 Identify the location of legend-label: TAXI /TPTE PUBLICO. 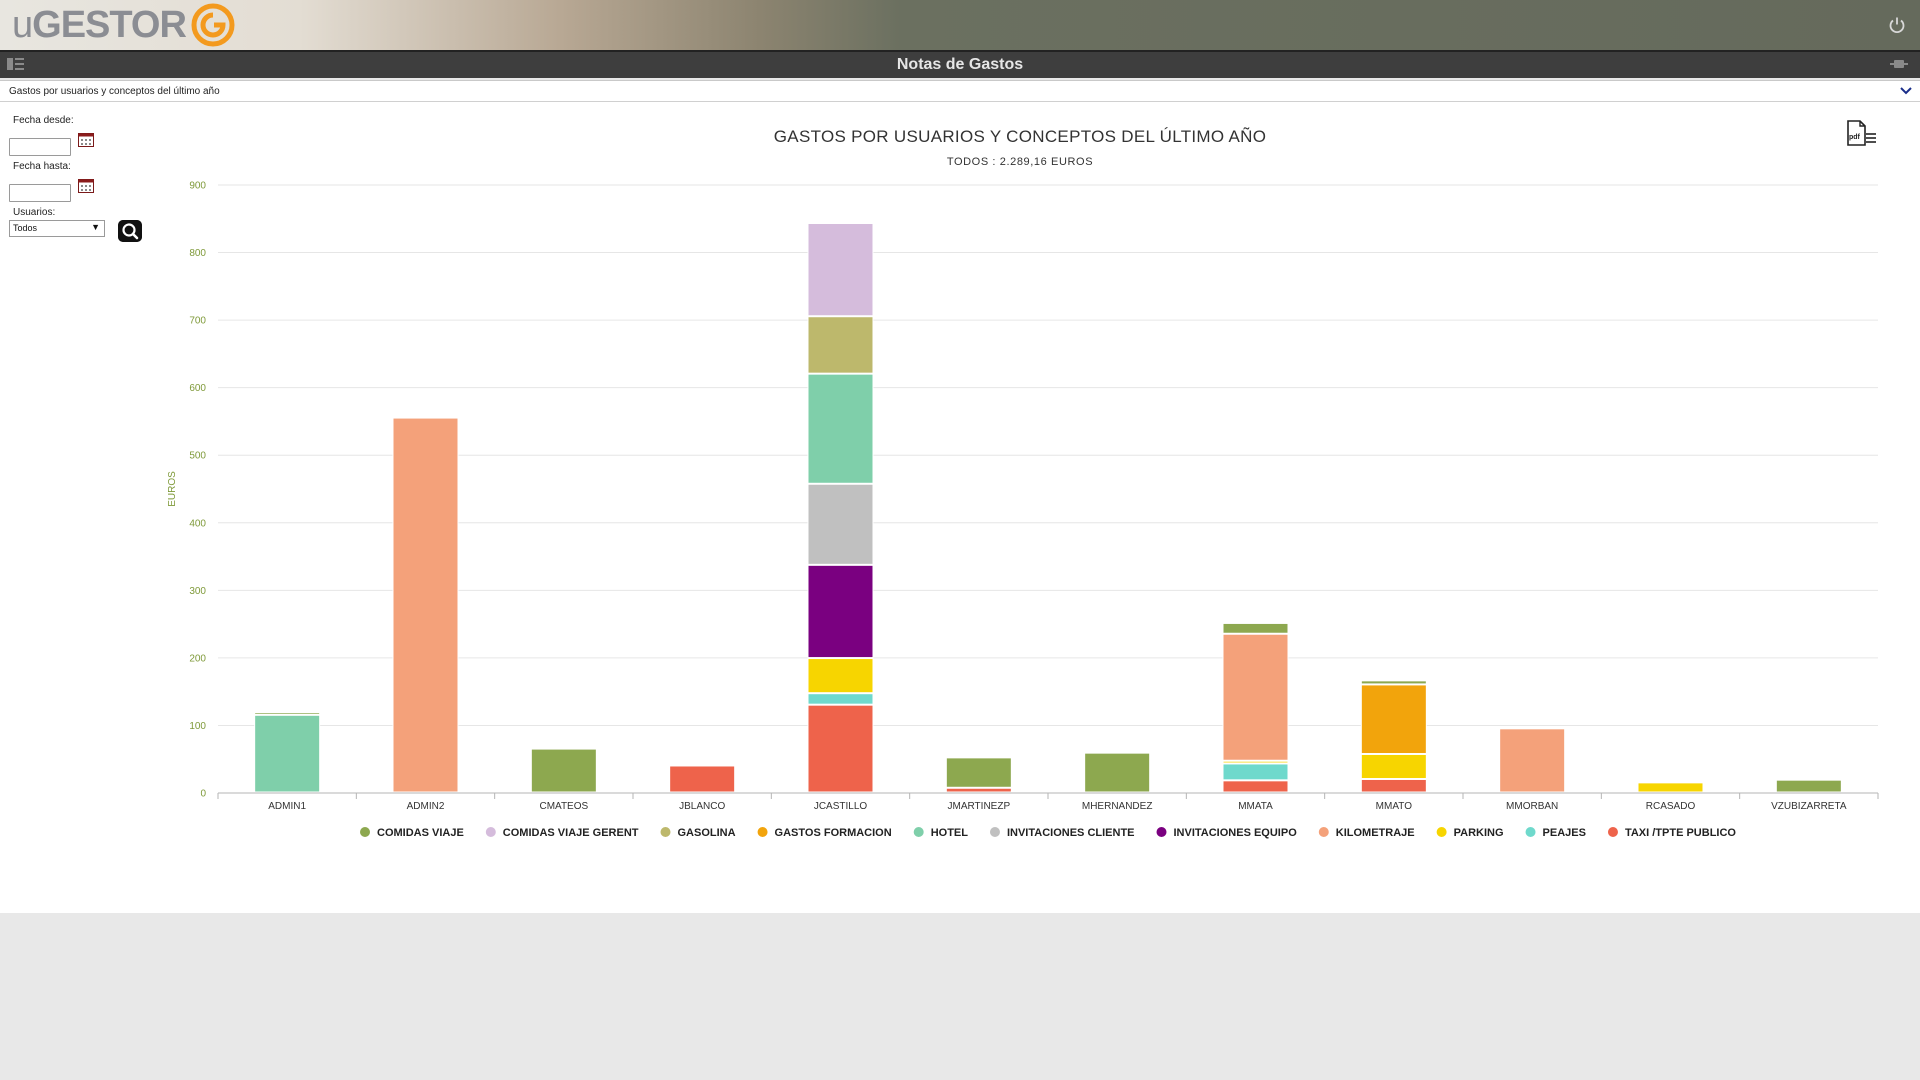
(1680, 833).